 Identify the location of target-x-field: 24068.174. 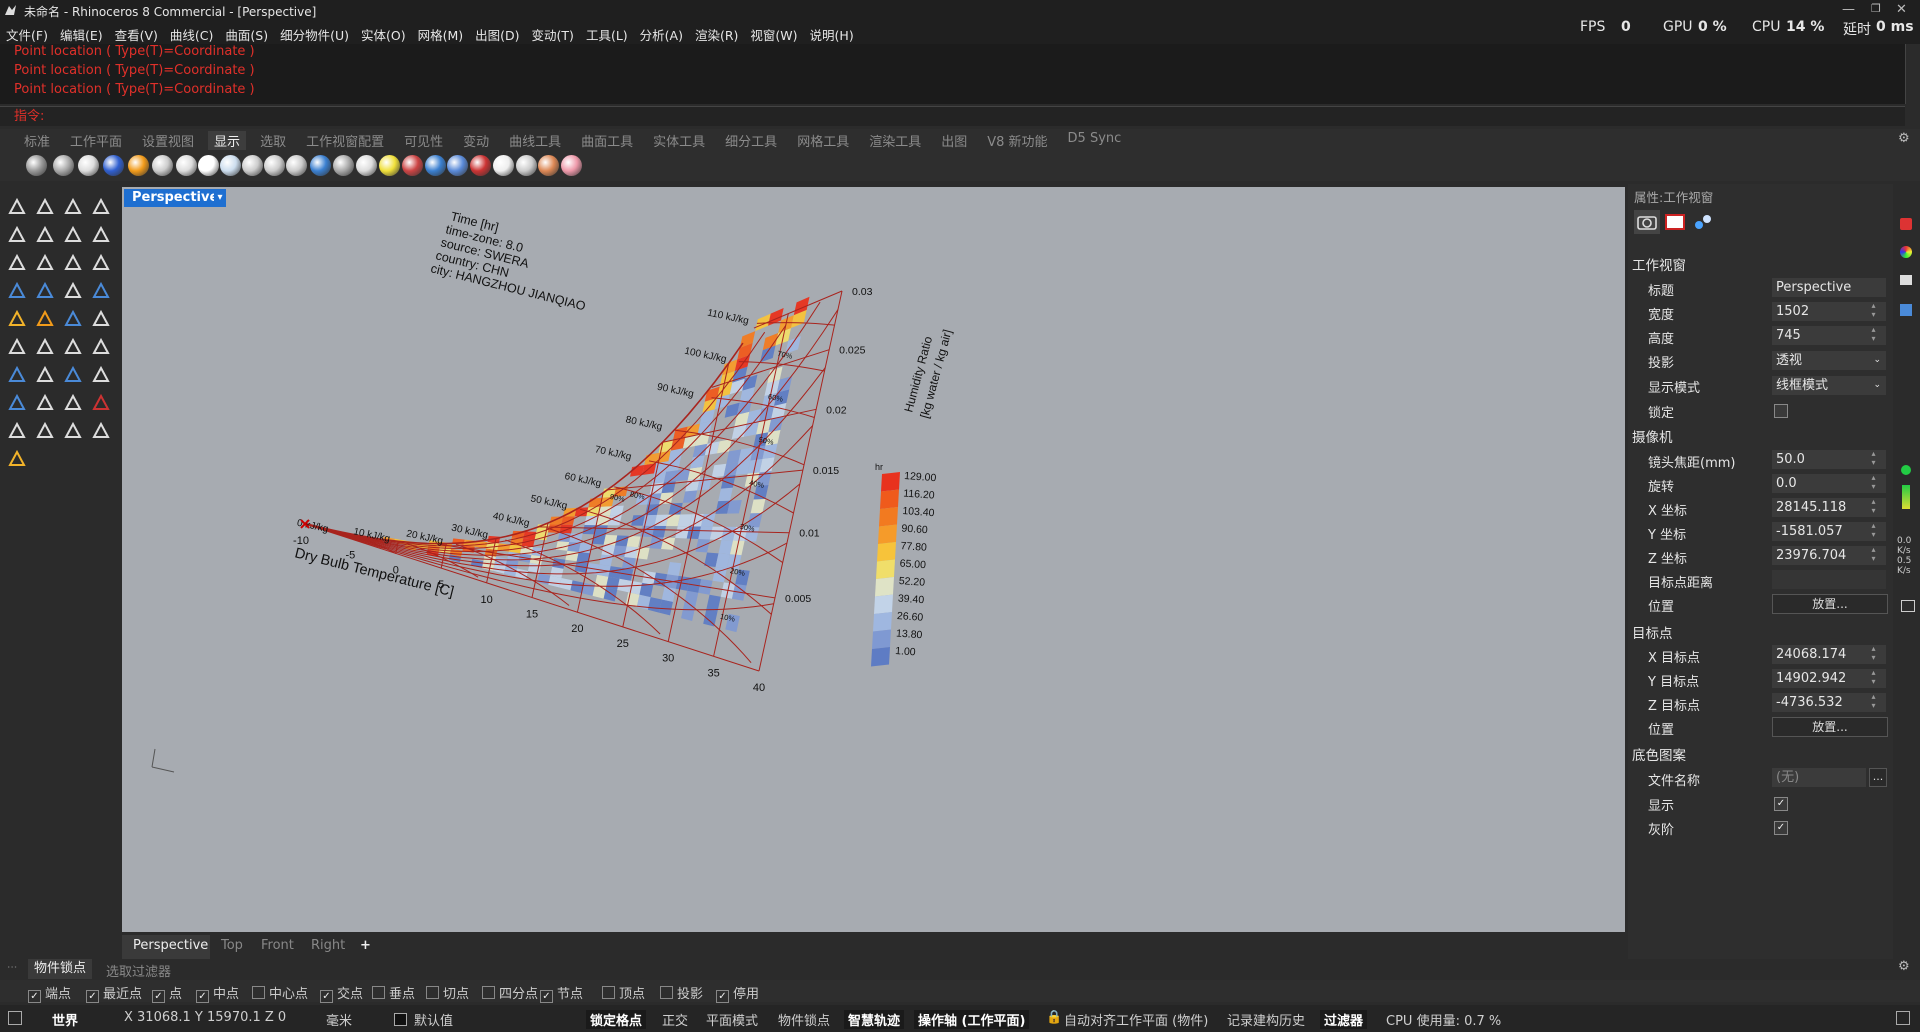
(1829, 654).